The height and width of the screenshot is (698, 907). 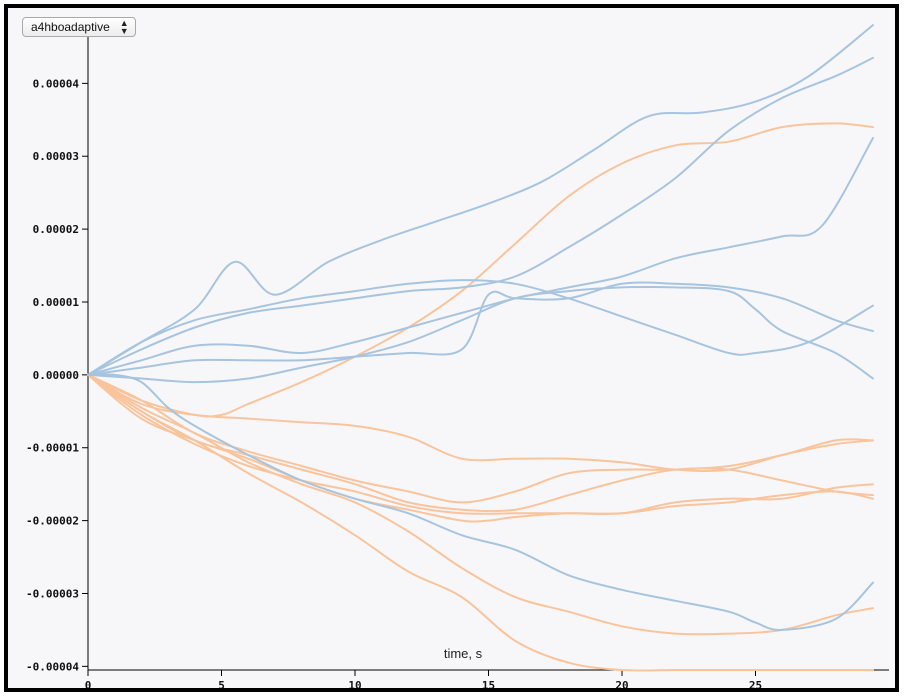 What do you see at coordinates (755, 683) in the screenshot?
I see `x-tick-label: 25` at bounding box center [755, 683].